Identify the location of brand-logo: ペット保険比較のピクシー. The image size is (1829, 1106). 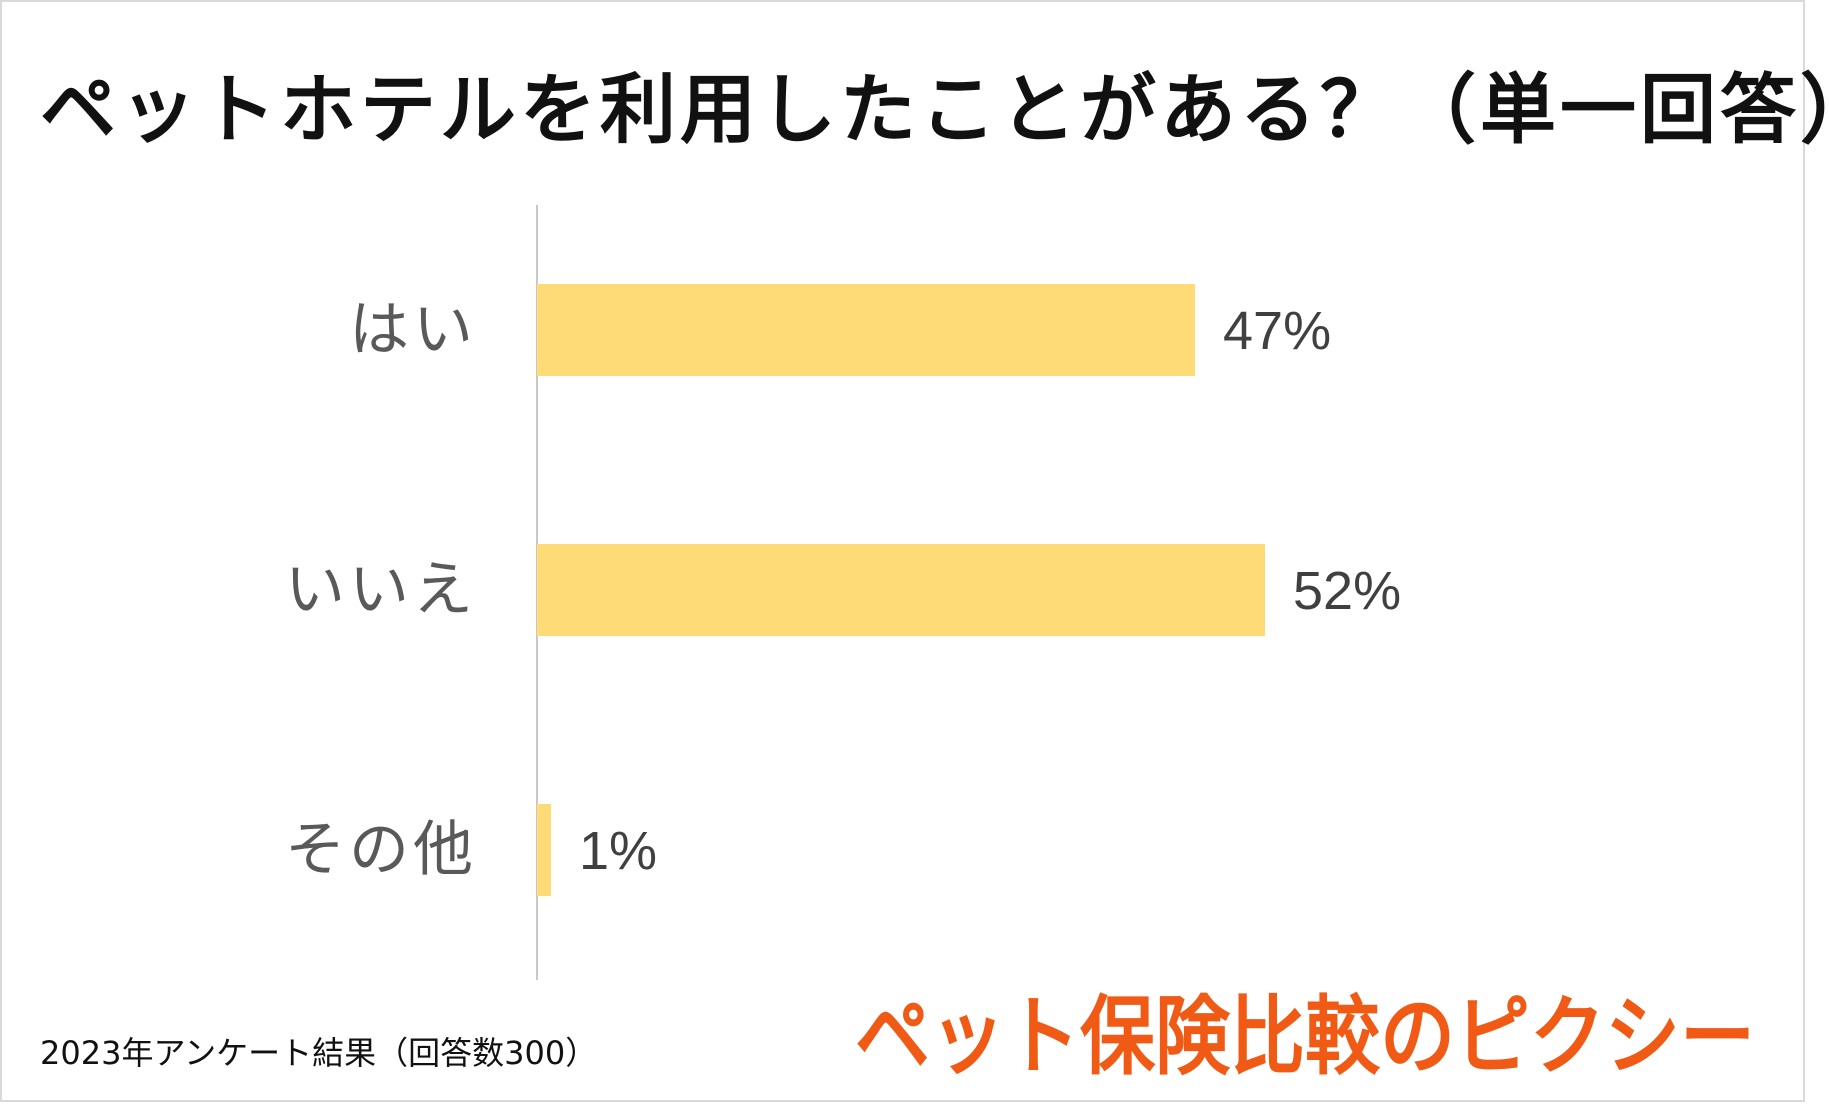
(1305, 1037).